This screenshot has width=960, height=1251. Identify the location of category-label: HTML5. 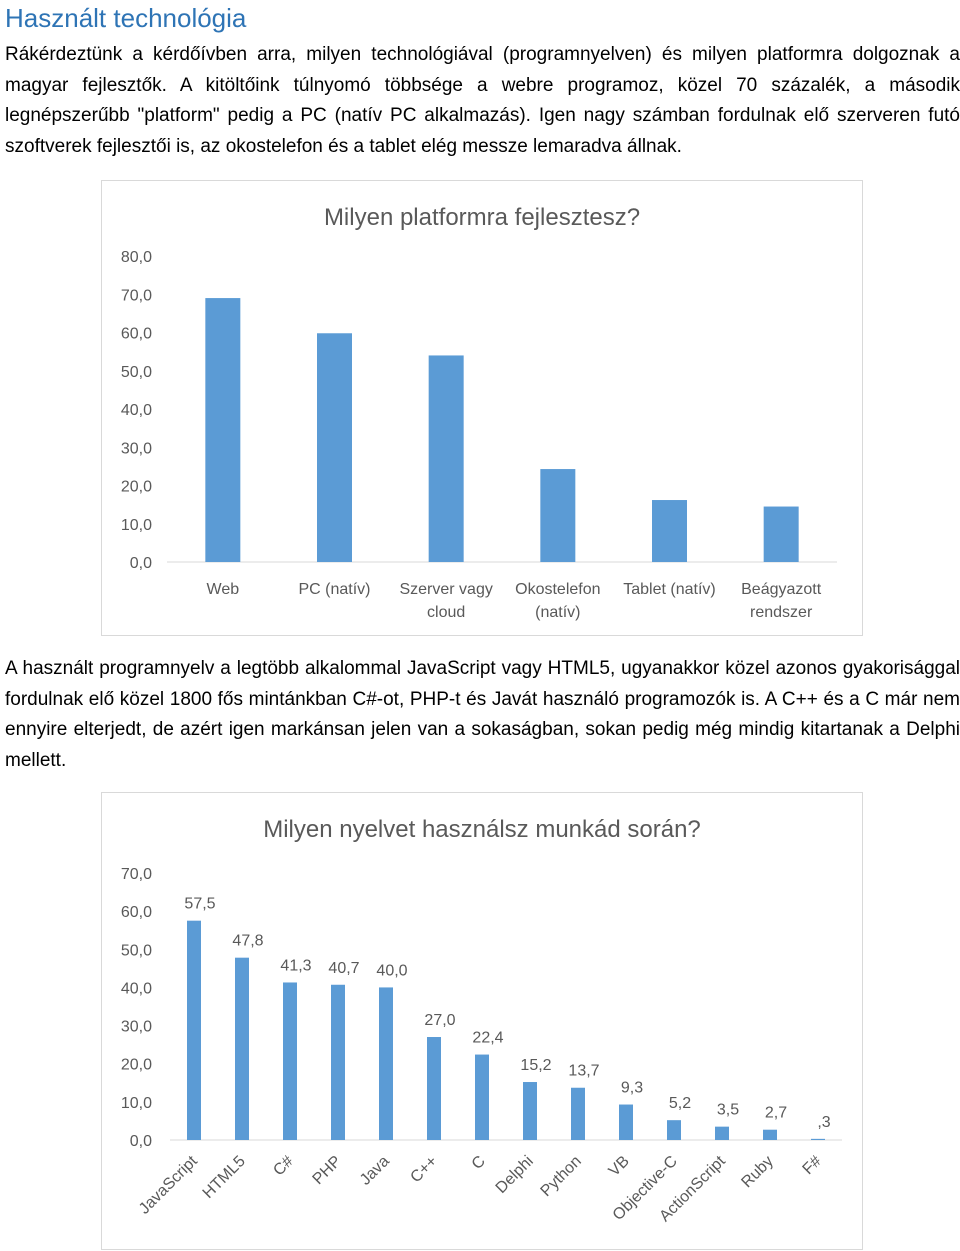
(224, 1177).